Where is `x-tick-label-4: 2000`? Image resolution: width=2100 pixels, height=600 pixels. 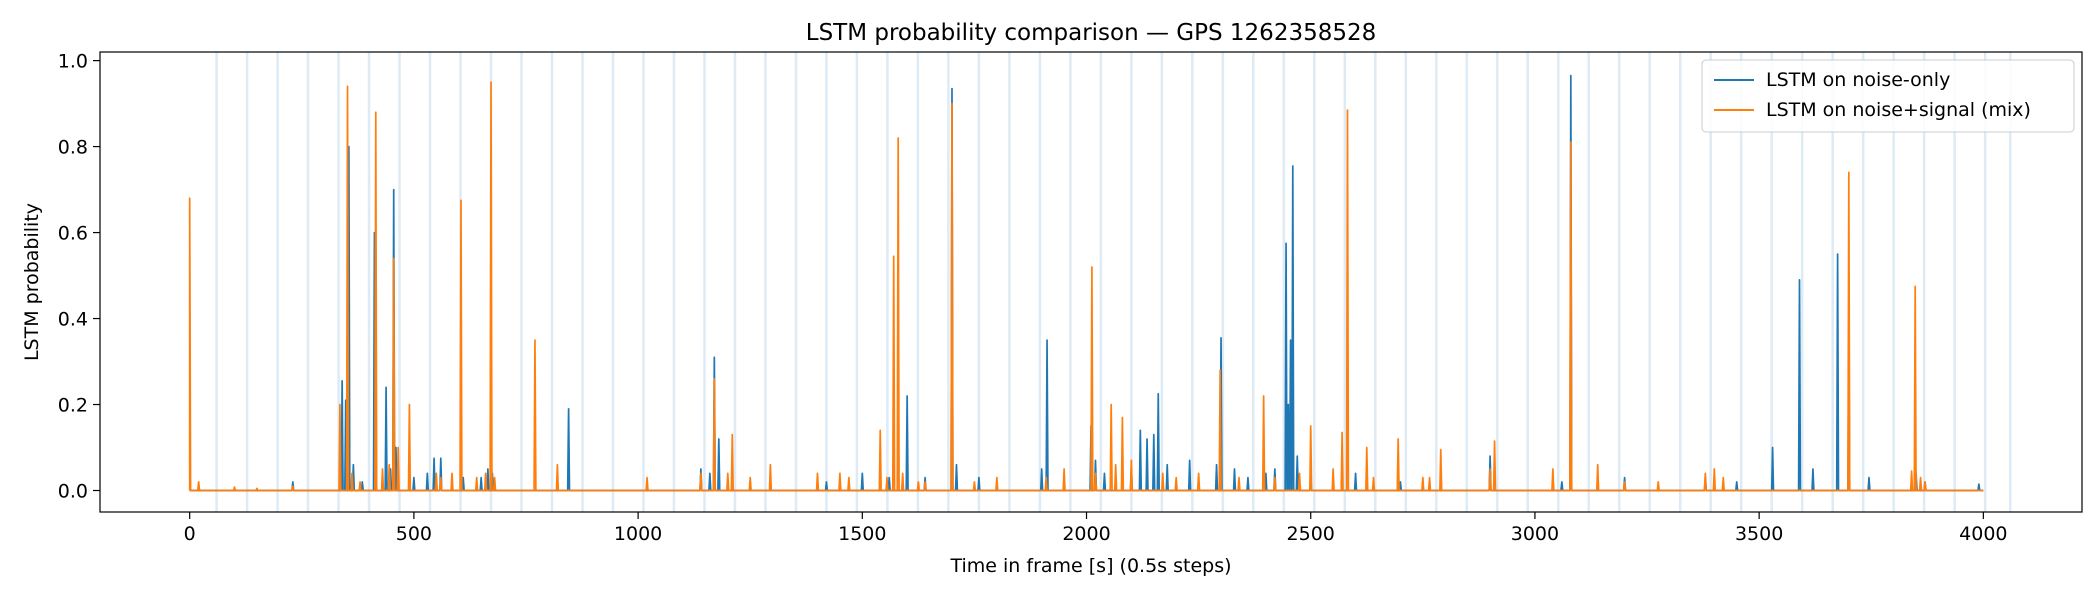 x-tick-label-4: 2000 is located at coordinates (1086, 534).